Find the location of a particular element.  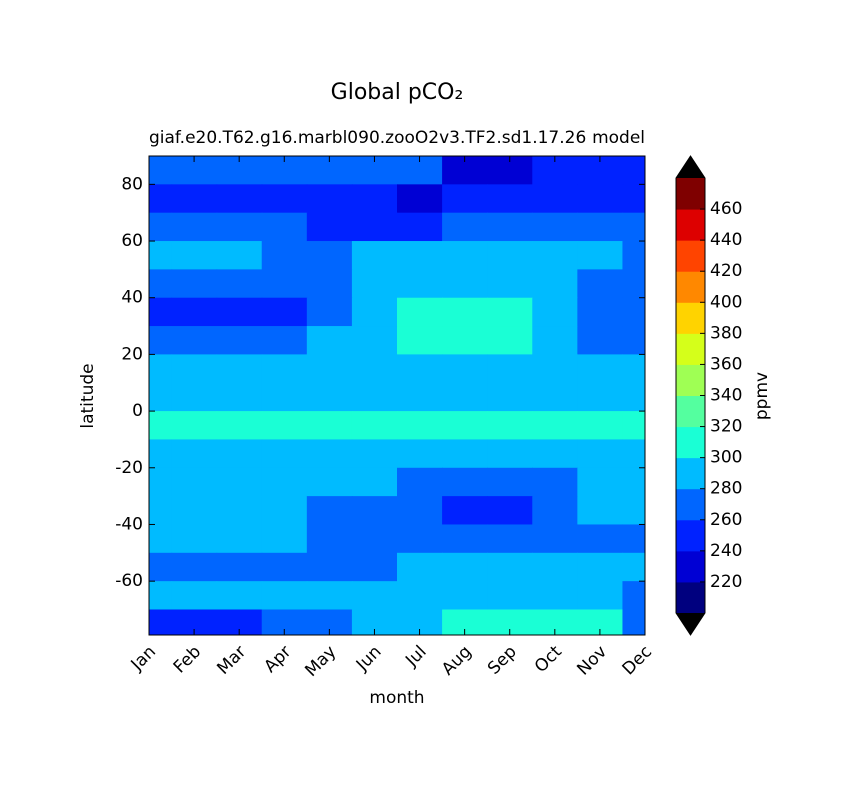

y-tick-label: 40 is located at coordinates (132, 298).